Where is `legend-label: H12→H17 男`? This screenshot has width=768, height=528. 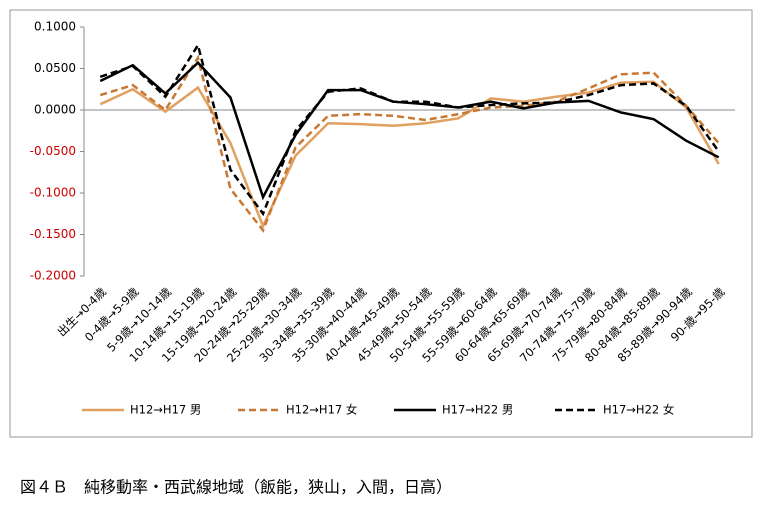 legend-label: H12→H17 男 is located at coordinates (165, 410).